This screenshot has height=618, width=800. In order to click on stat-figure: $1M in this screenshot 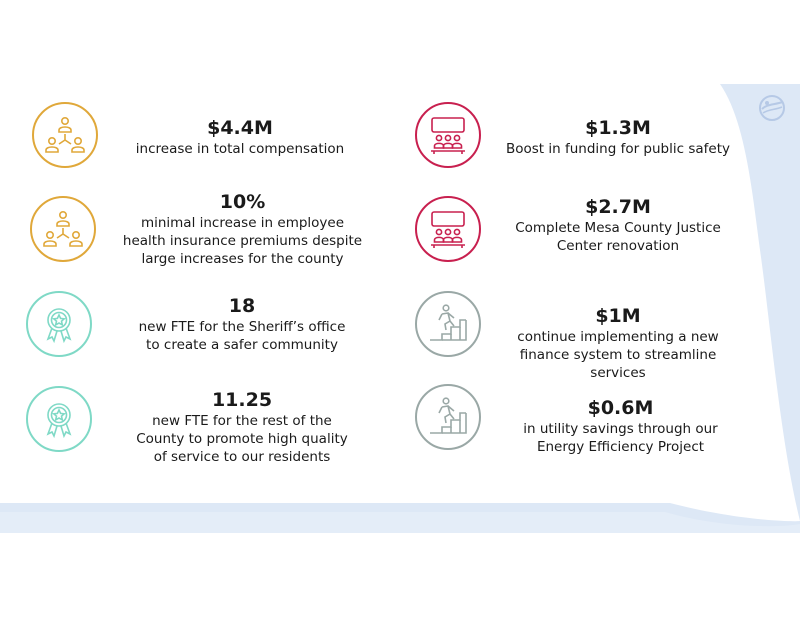, I will do `click(618, 316)`.